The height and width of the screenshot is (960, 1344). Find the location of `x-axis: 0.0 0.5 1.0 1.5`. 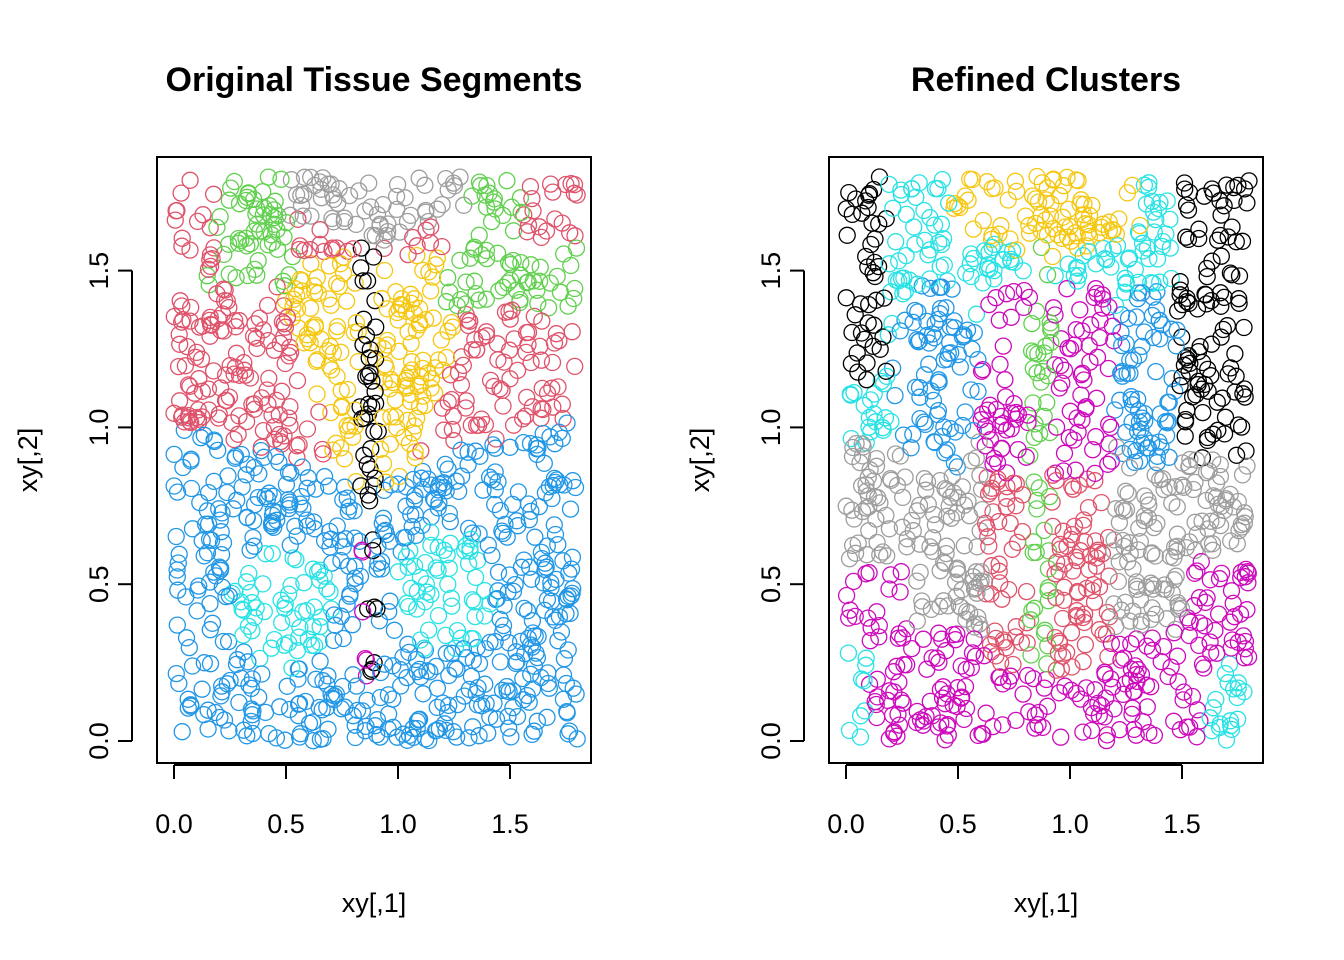

x-axis: 0.0 0.5 1.0 1.5 is located at coordinates (1014, 801).